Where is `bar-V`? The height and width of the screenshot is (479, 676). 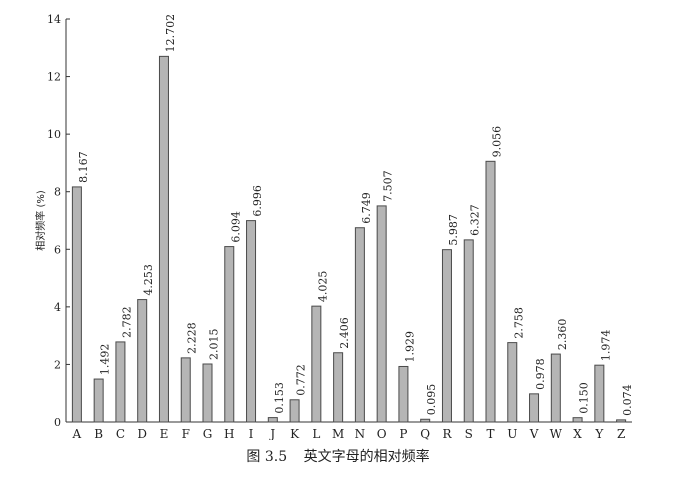 bar-V is located at coordinates (534, 408).